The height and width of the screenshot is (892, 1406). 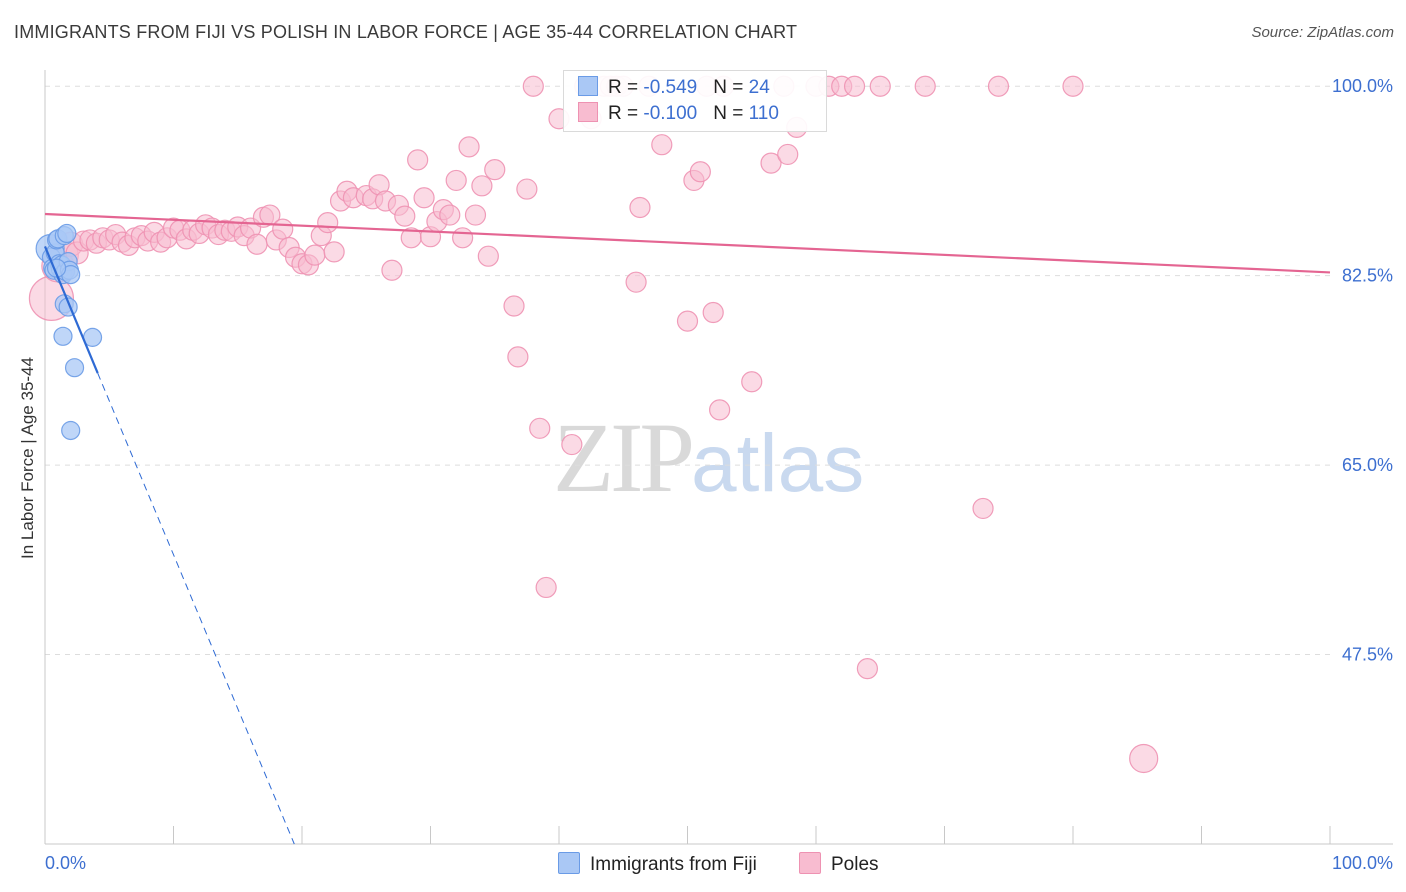 I want to click on bottom-legend-fiji: Immigrants from Fiji, so click(x=657, y=864).